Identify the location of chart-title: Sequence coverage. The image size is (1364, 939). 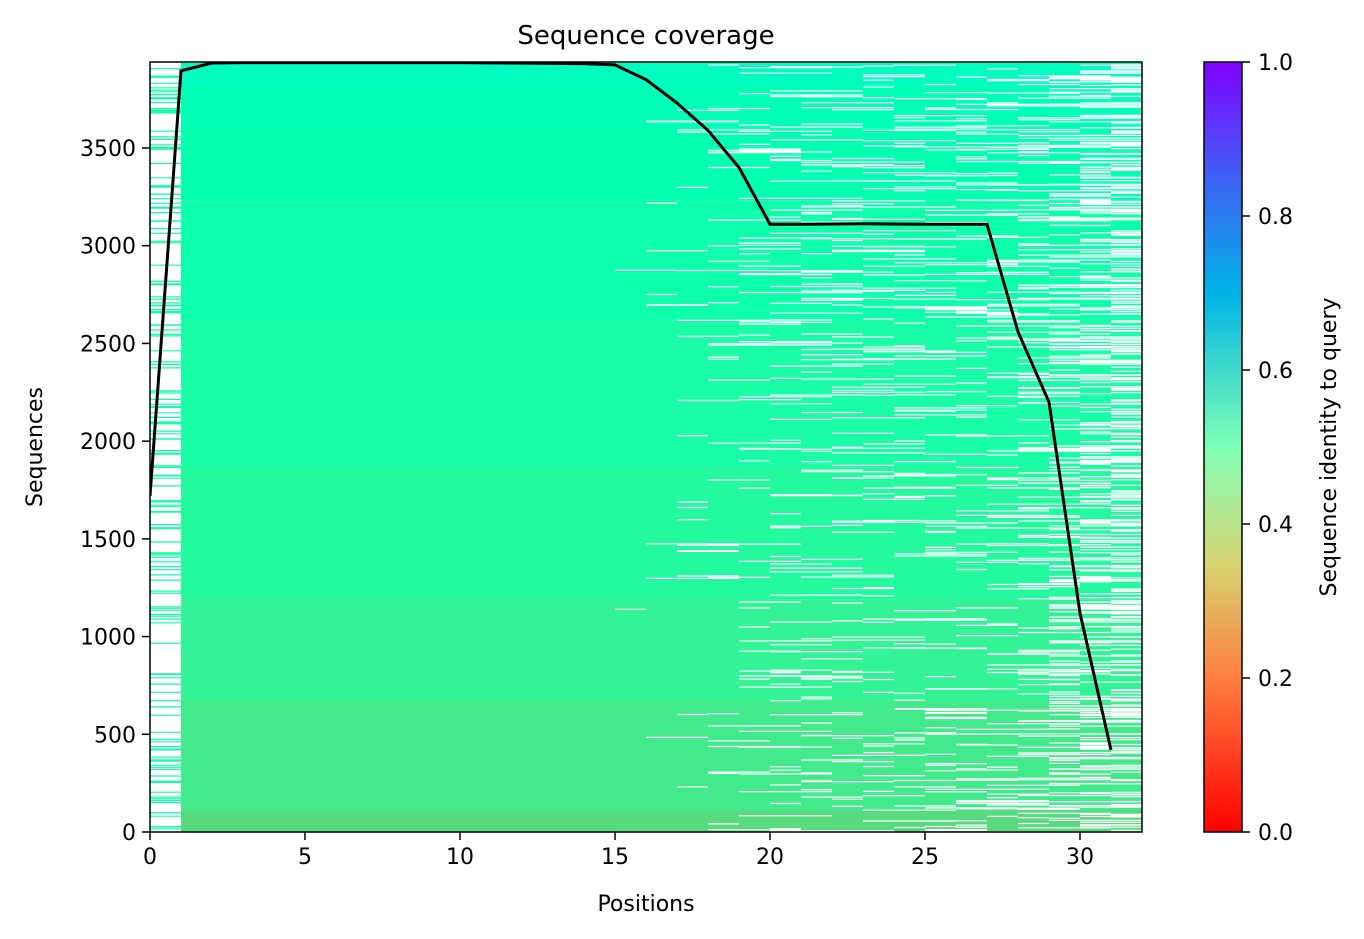
(645, 36).